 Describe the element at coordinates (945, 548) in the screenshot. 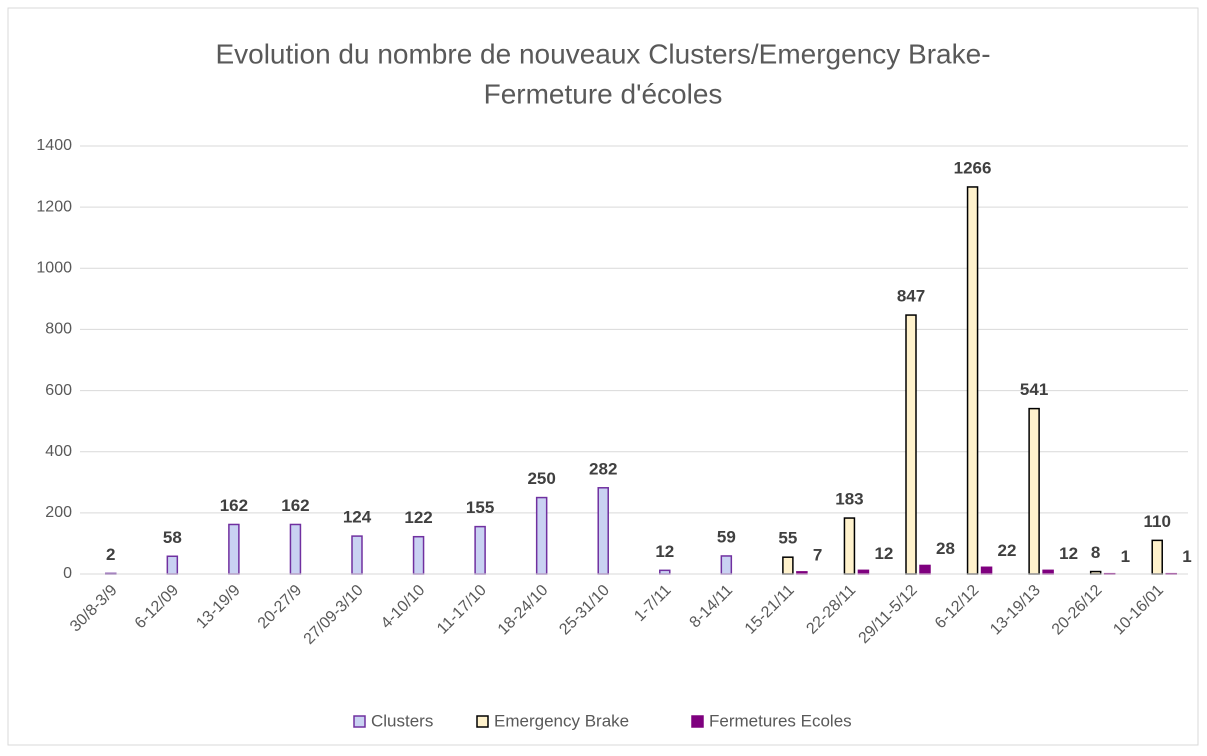

I see `data-label: 28` at that location.